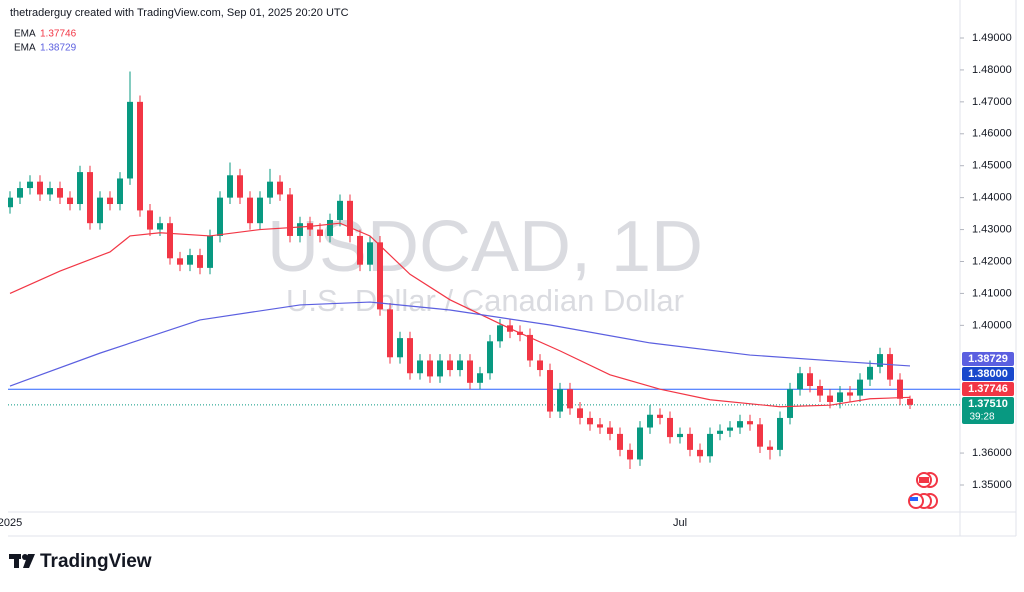  I want to click on price-level-badge-bg, so click(988, 374).